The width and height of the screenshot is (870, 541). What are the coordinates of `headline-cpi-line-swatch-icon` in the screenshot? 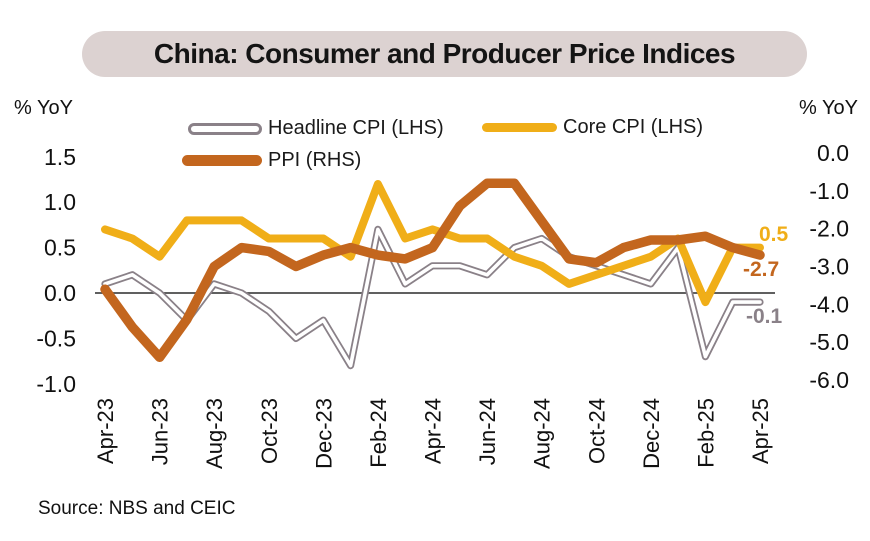 It's located at (225, 128).